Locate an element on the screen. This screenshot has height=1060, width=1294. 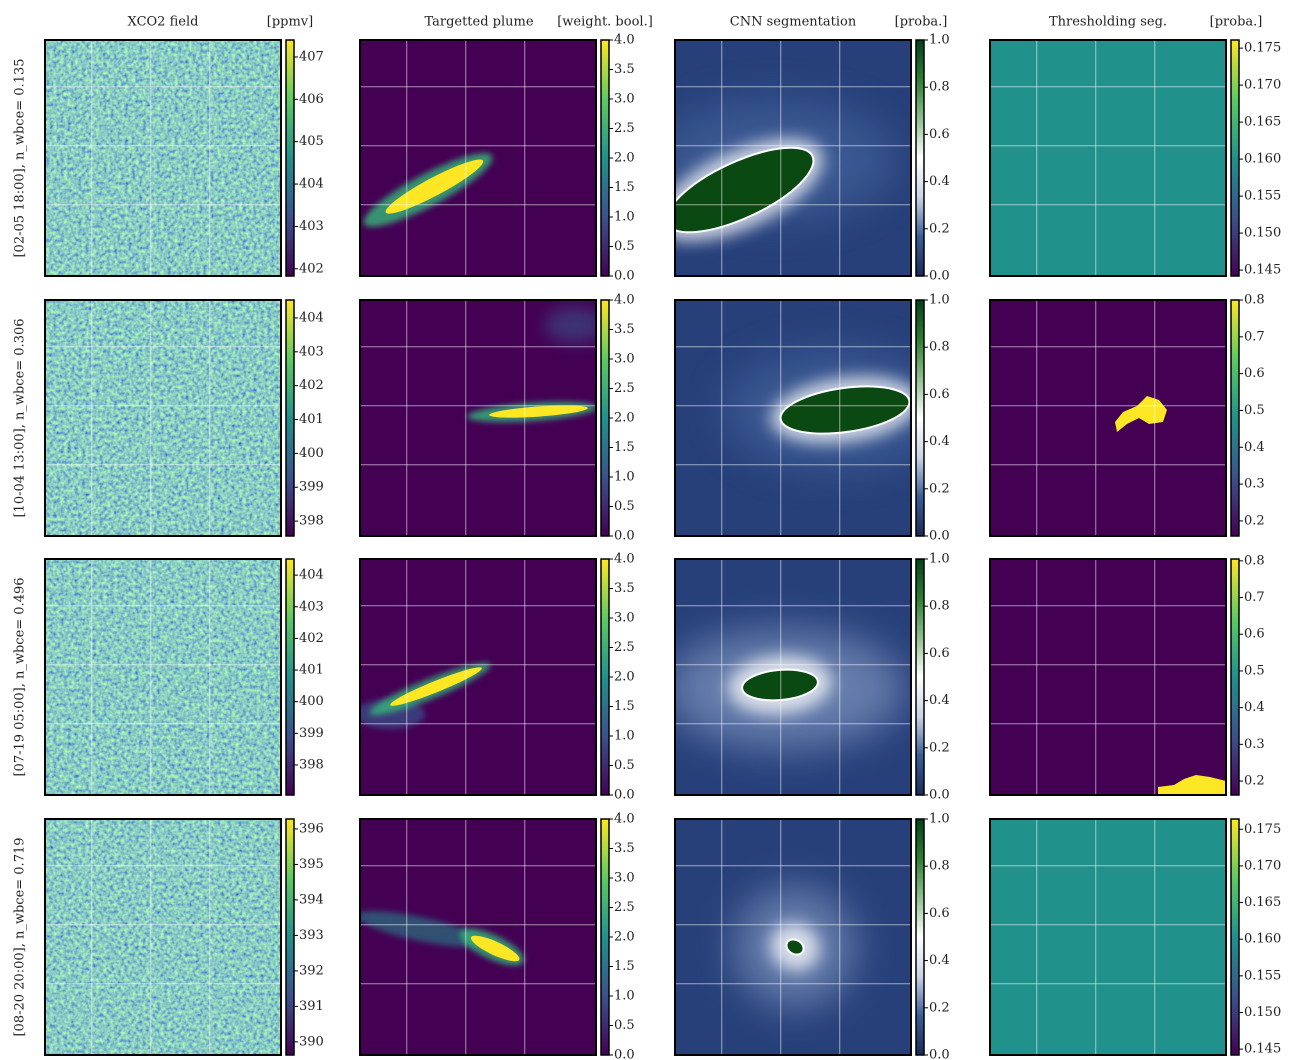
colorbar-tick-label: 0.7 is located at coordinates (1254, 336).